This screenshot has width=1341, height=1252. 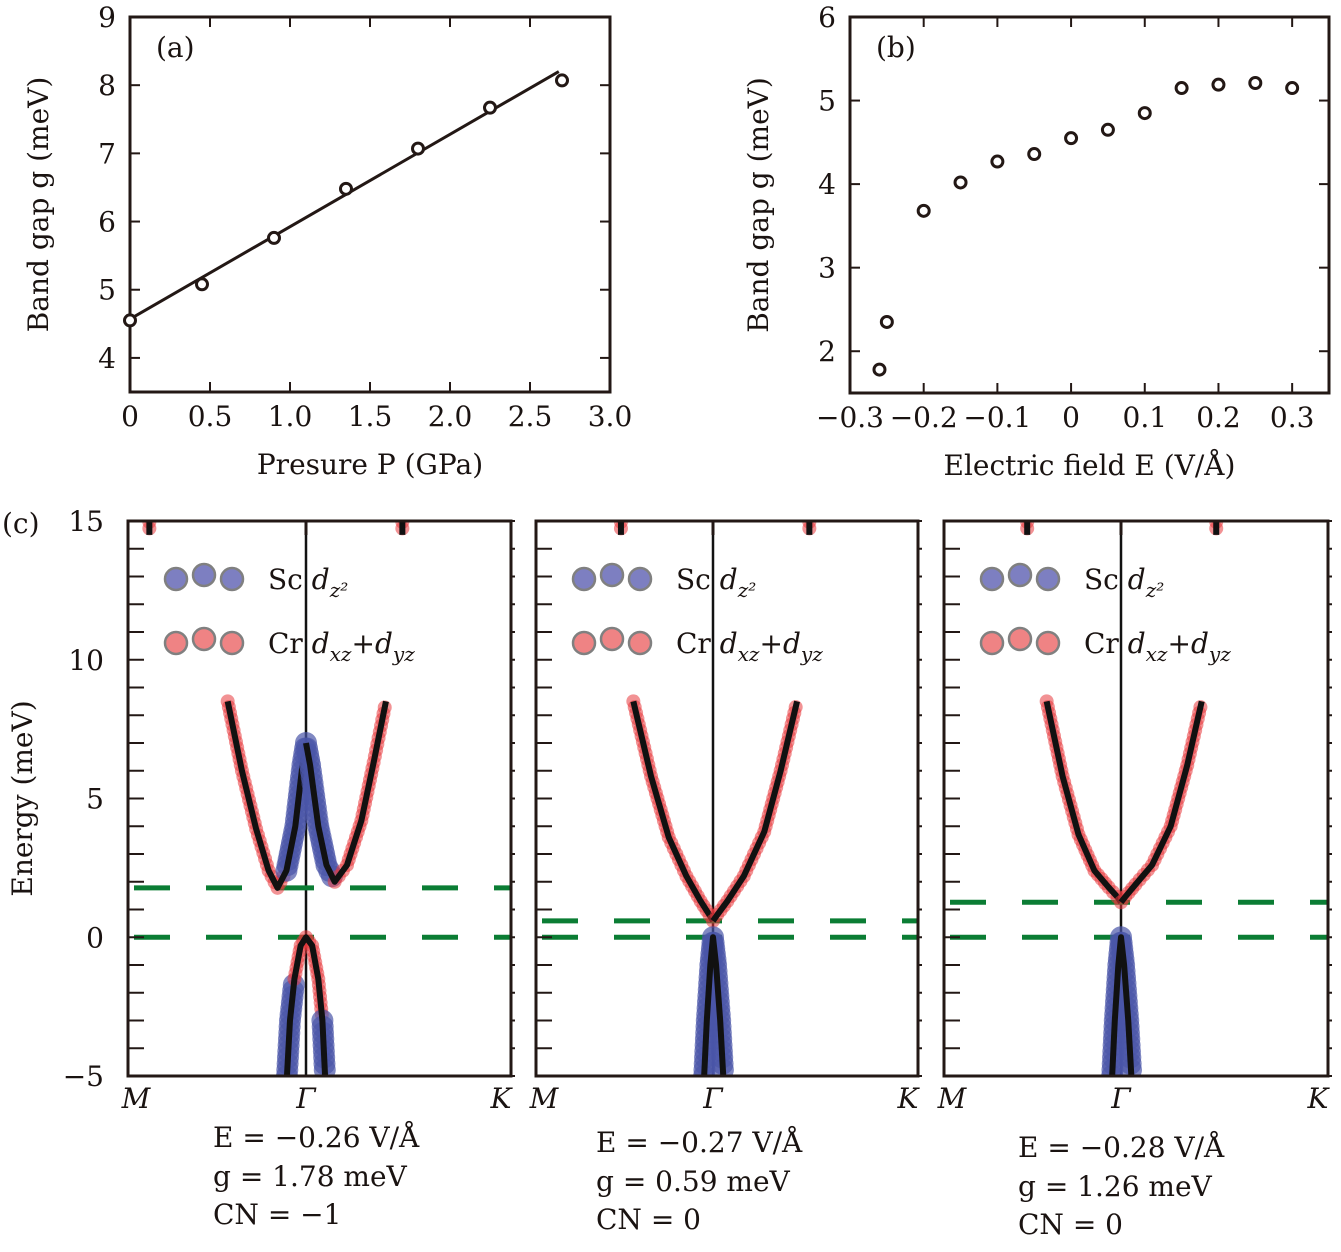 I want to click on x-tick-label: 0.3, so click(x=1292, y=417).